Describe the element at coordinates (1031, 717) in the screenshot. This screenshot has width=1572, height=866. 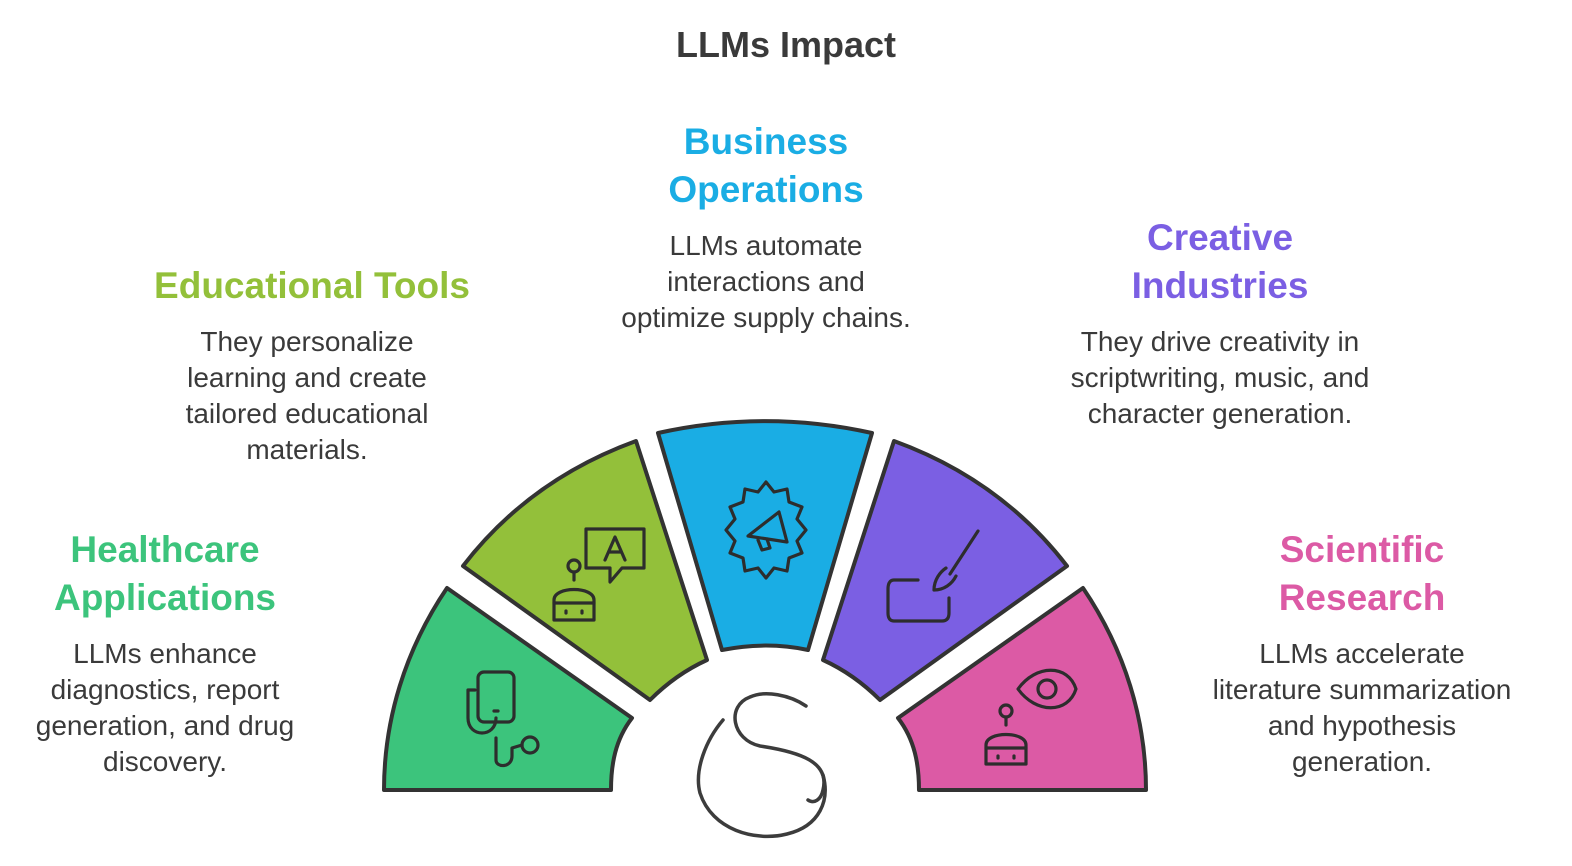
I see `robot-eye-icon` at that location.